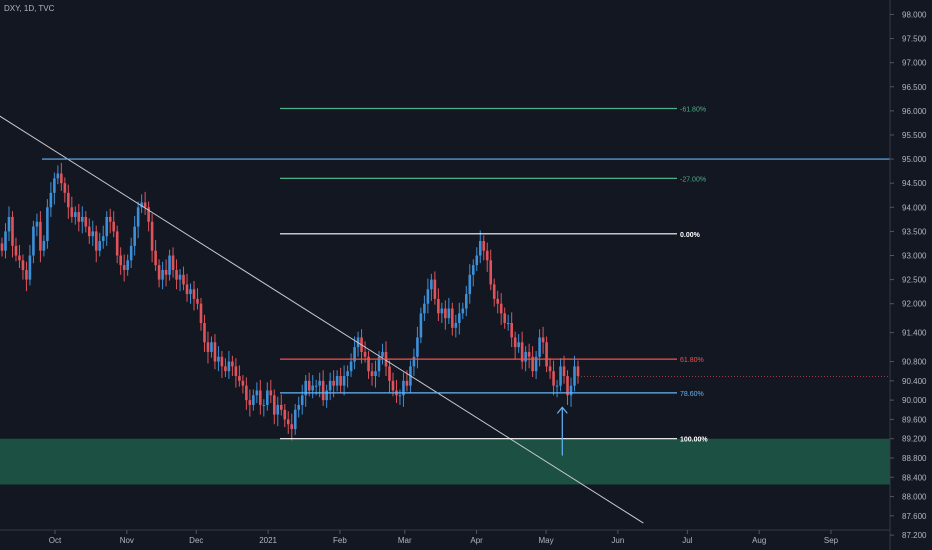  What do you see at coordinates (29, 8) in the screenshot?
I see `symbol-label: DXY, 1D, TVC` at bounding box center [29, 8].